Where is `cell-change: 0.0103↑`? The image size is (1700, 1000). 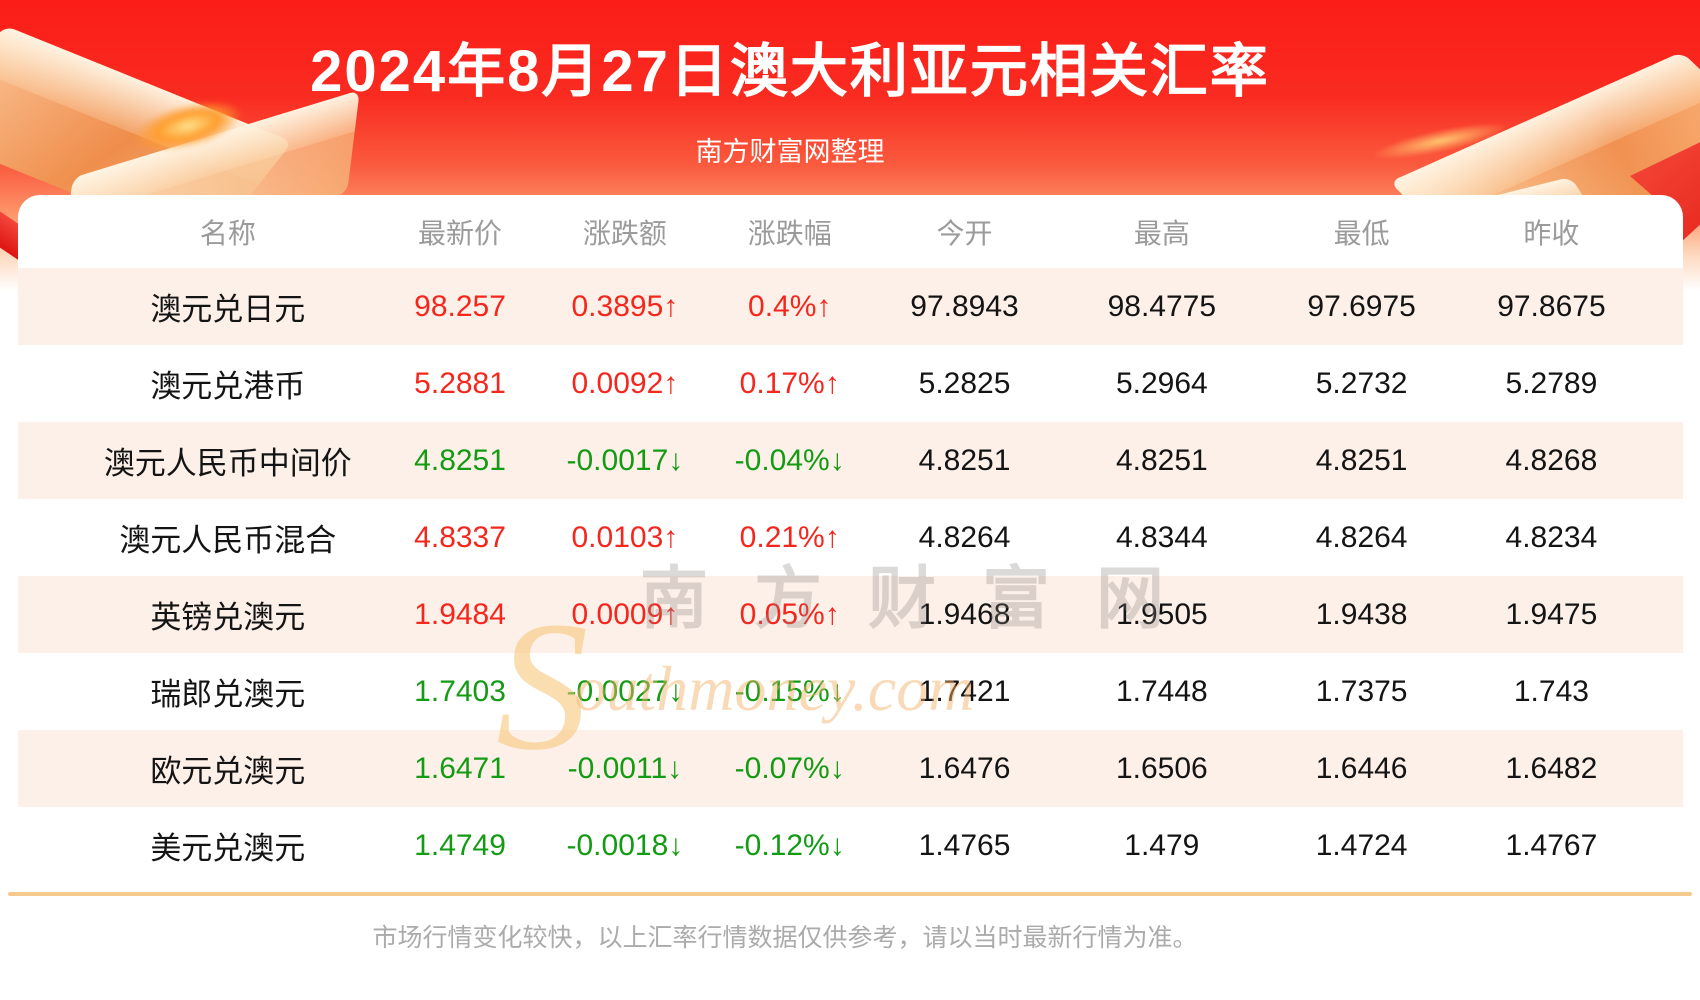
cell-change: 0.0103↑ is located at coordinates (625, 537).